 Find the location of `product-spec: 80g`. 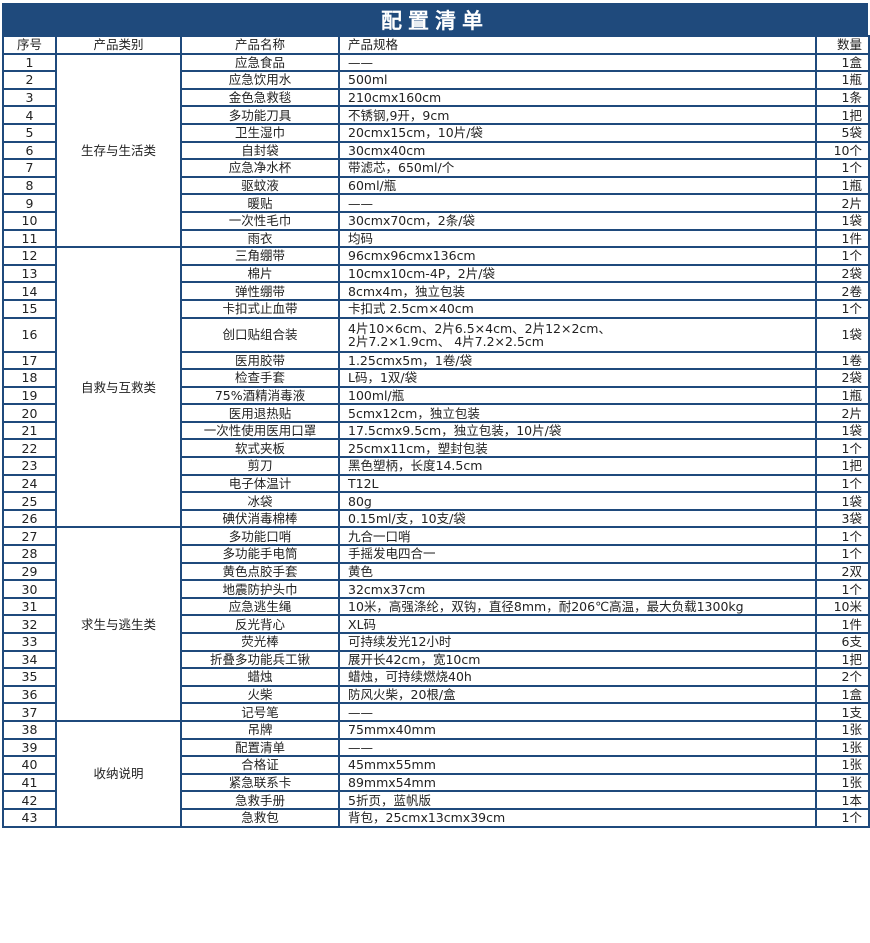

product-spec: 80g is located at coordinates (577, 501).